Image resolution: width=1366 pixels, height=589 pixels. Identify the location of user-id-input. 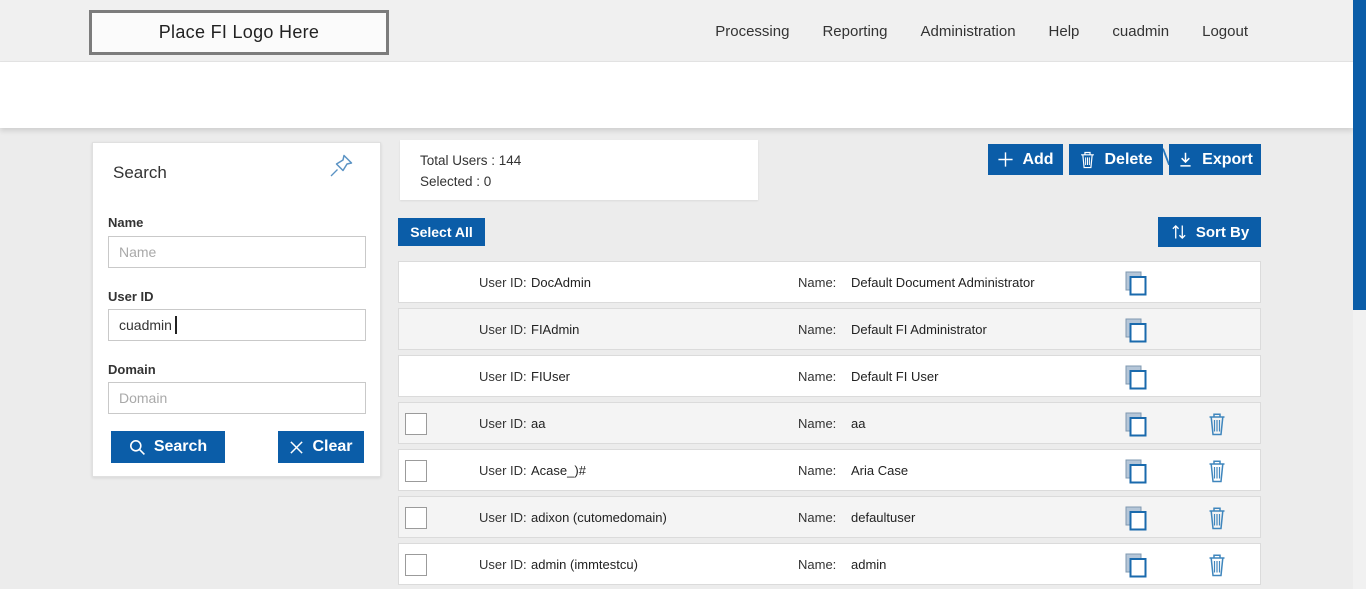
(237, 325).